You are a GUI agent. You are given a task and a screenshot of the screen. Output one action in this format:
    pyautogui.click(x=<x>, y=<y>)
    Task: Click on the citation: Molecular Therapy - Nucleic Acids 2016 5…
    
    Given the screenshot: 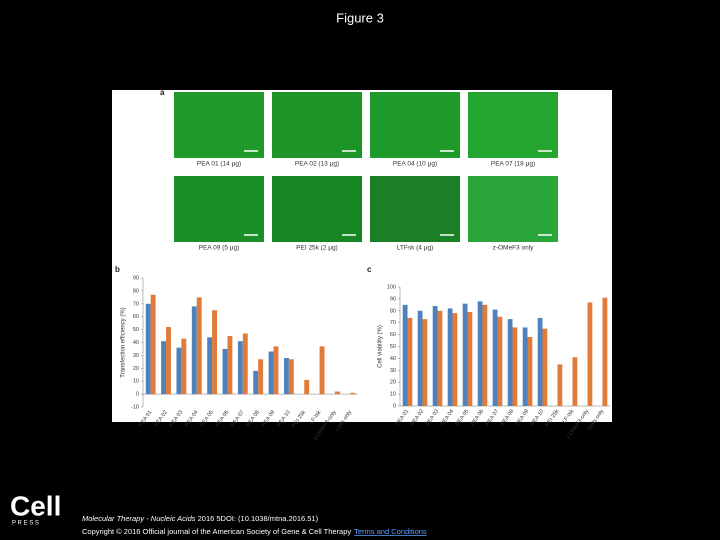 What is the action you would take?
    pyautogui.click(x=200, y=518)
    